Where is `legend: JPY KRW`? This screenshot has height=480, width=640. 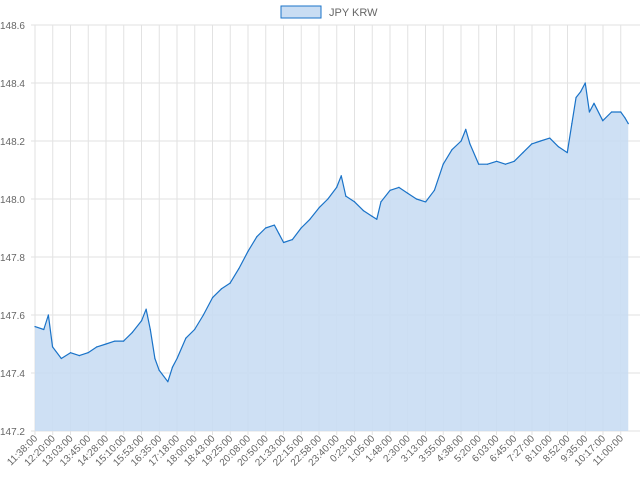
legend: JPY KRW is located at coordinates (329, 12).